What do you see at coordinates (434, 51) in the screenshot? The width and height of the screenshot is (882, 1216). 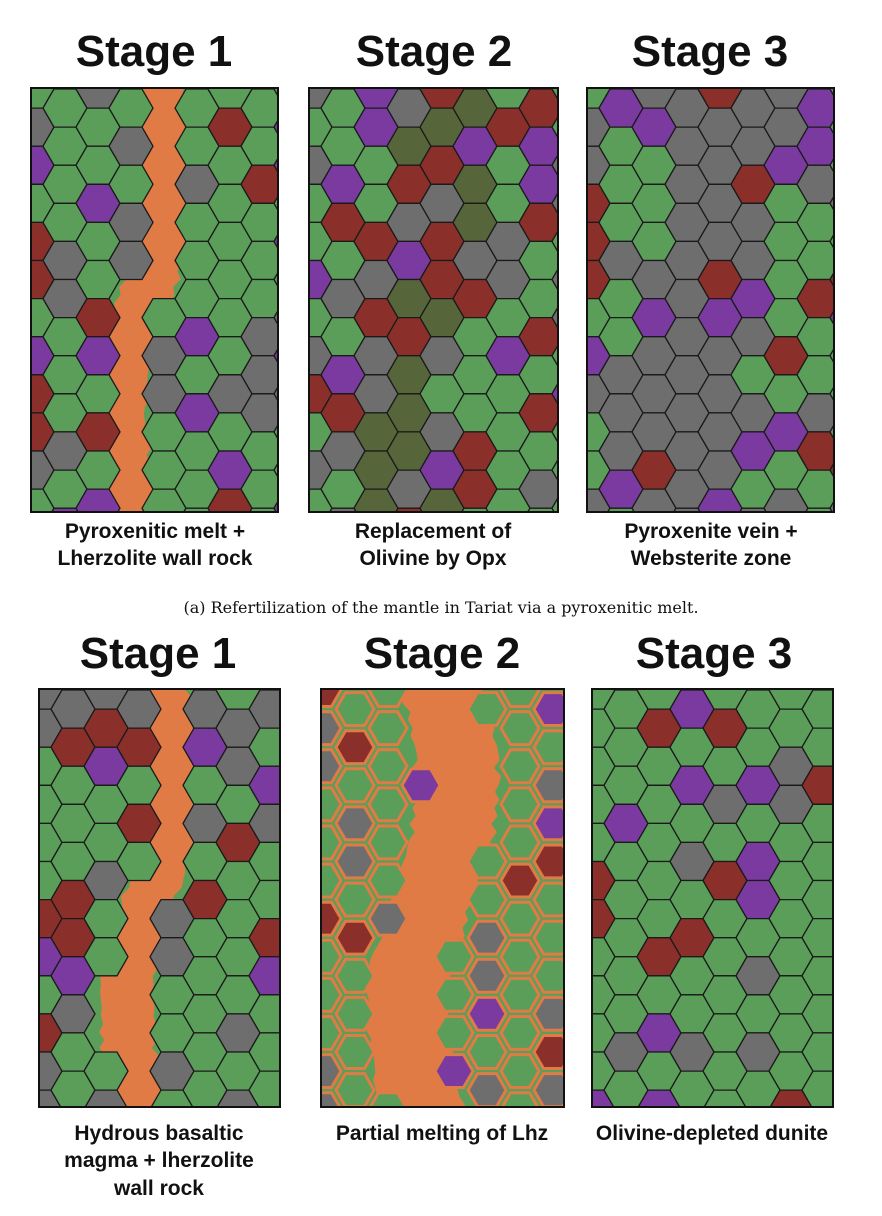 I see `stage-title-a2: Stage 2` at bounding box center [434, 51].